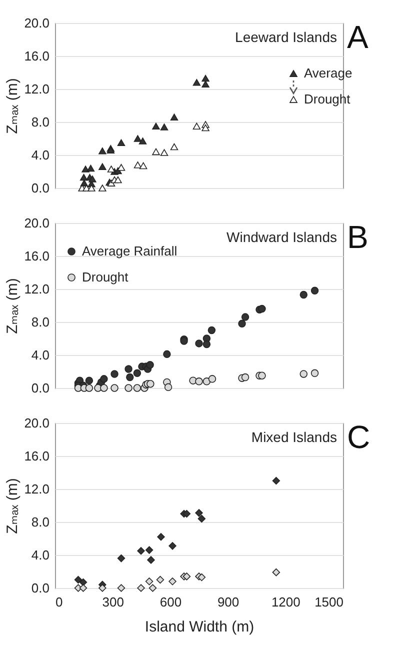 This screenshot has width=406, height=662. What do you see at coordinates (358, 437) in the screenshot?
I see `text: C` at bounding box center [358, 437].